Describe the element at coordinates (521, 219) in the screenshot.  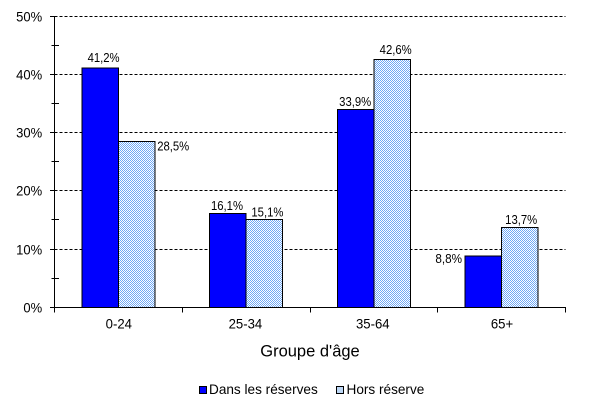
I see `svg-text: 13,7%` at that location.